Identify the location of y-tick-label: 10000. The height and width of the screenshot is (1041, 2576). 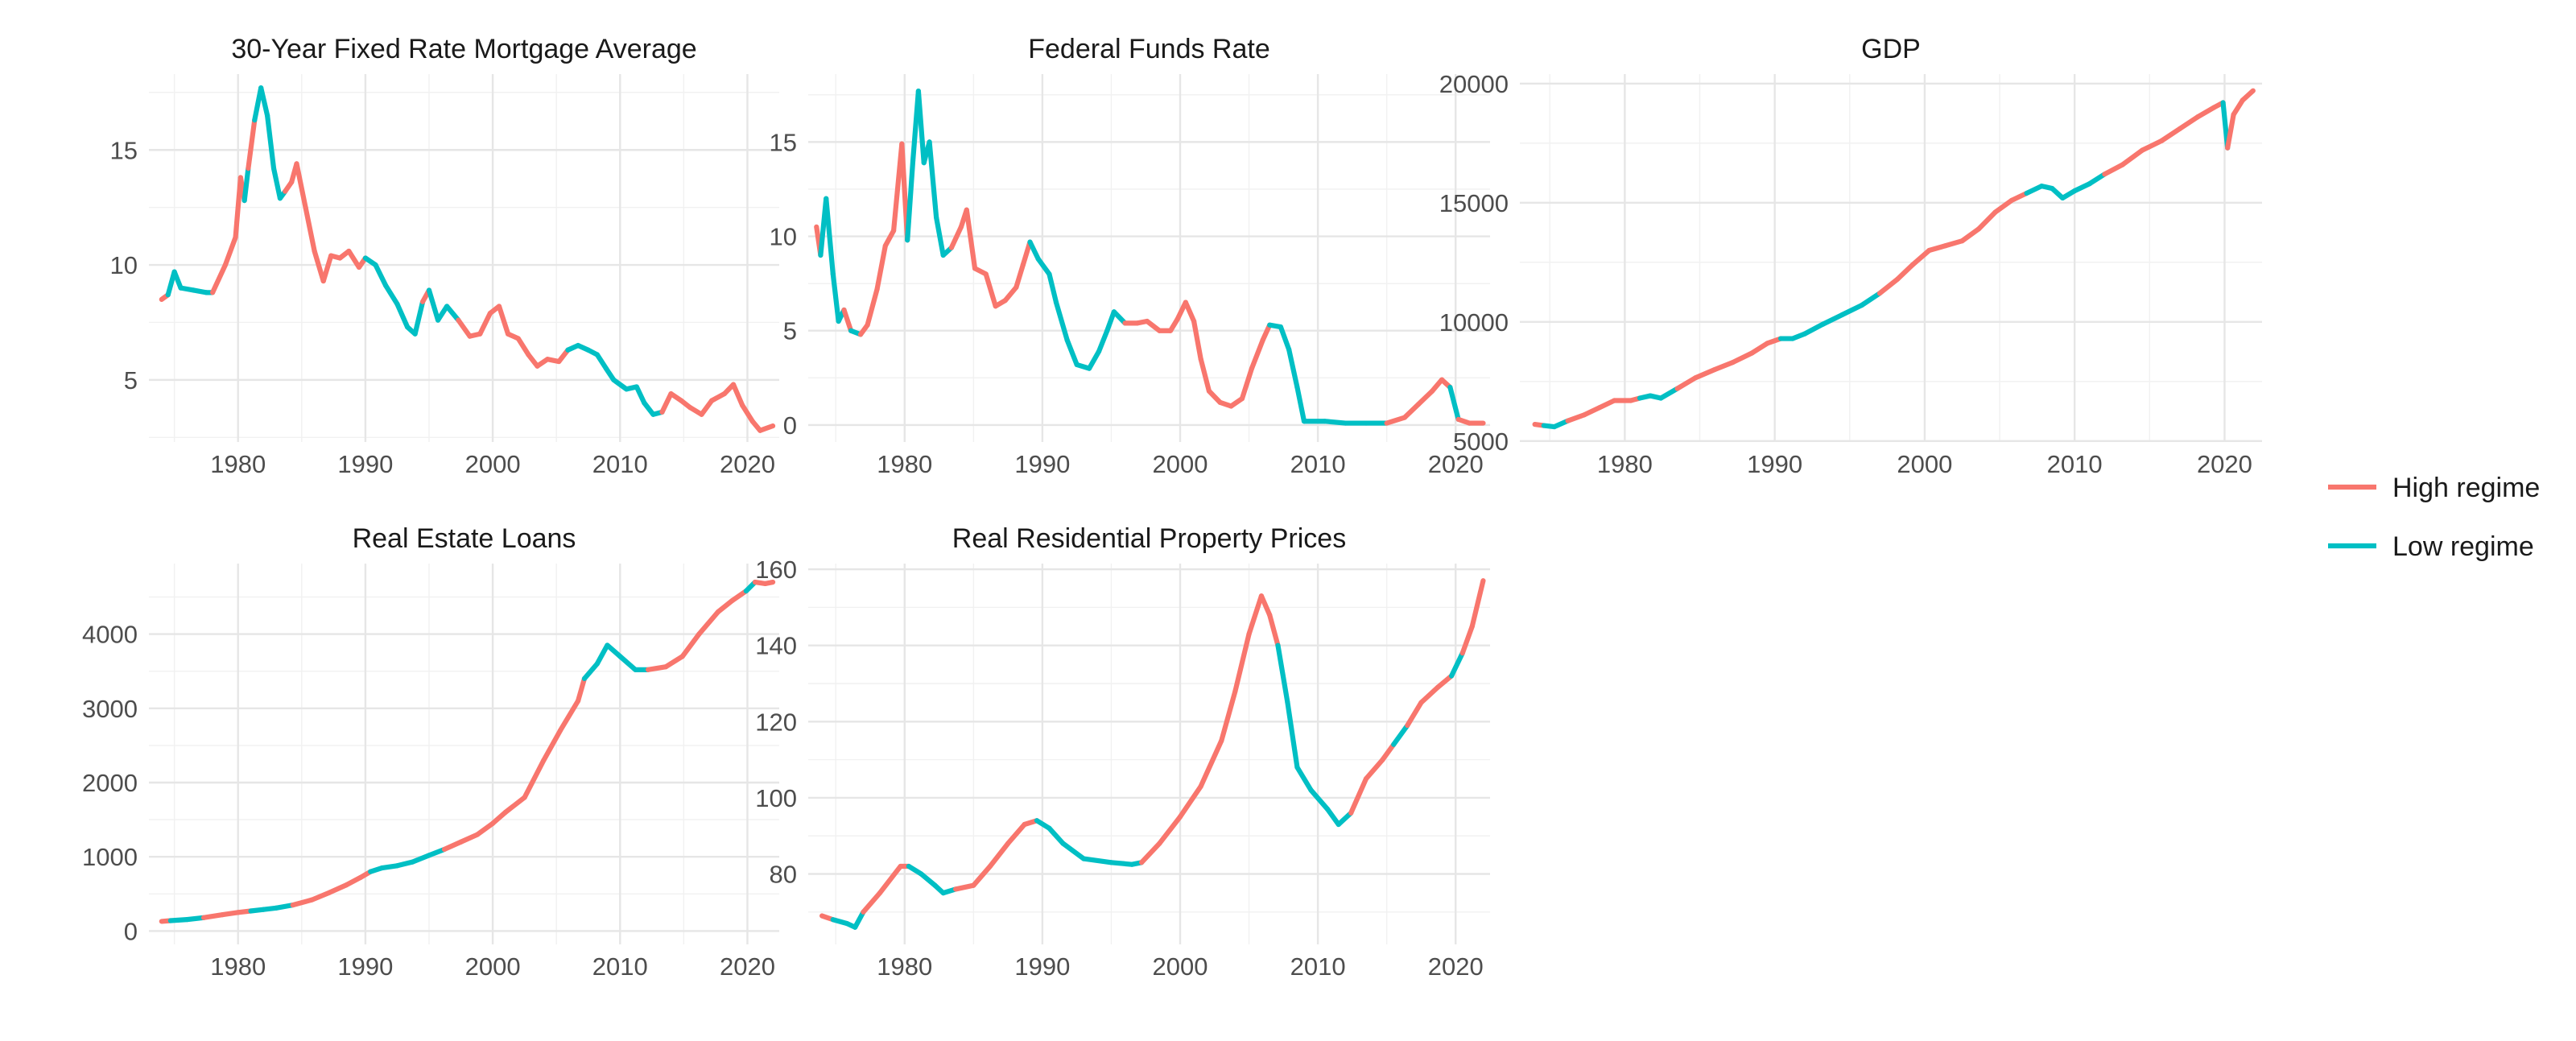
(1474, 322).